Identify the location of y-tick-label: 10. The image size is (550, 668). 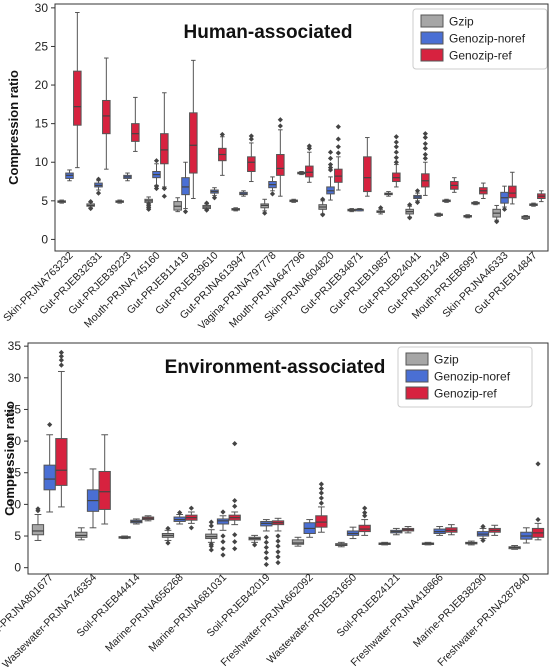
(42, 162).